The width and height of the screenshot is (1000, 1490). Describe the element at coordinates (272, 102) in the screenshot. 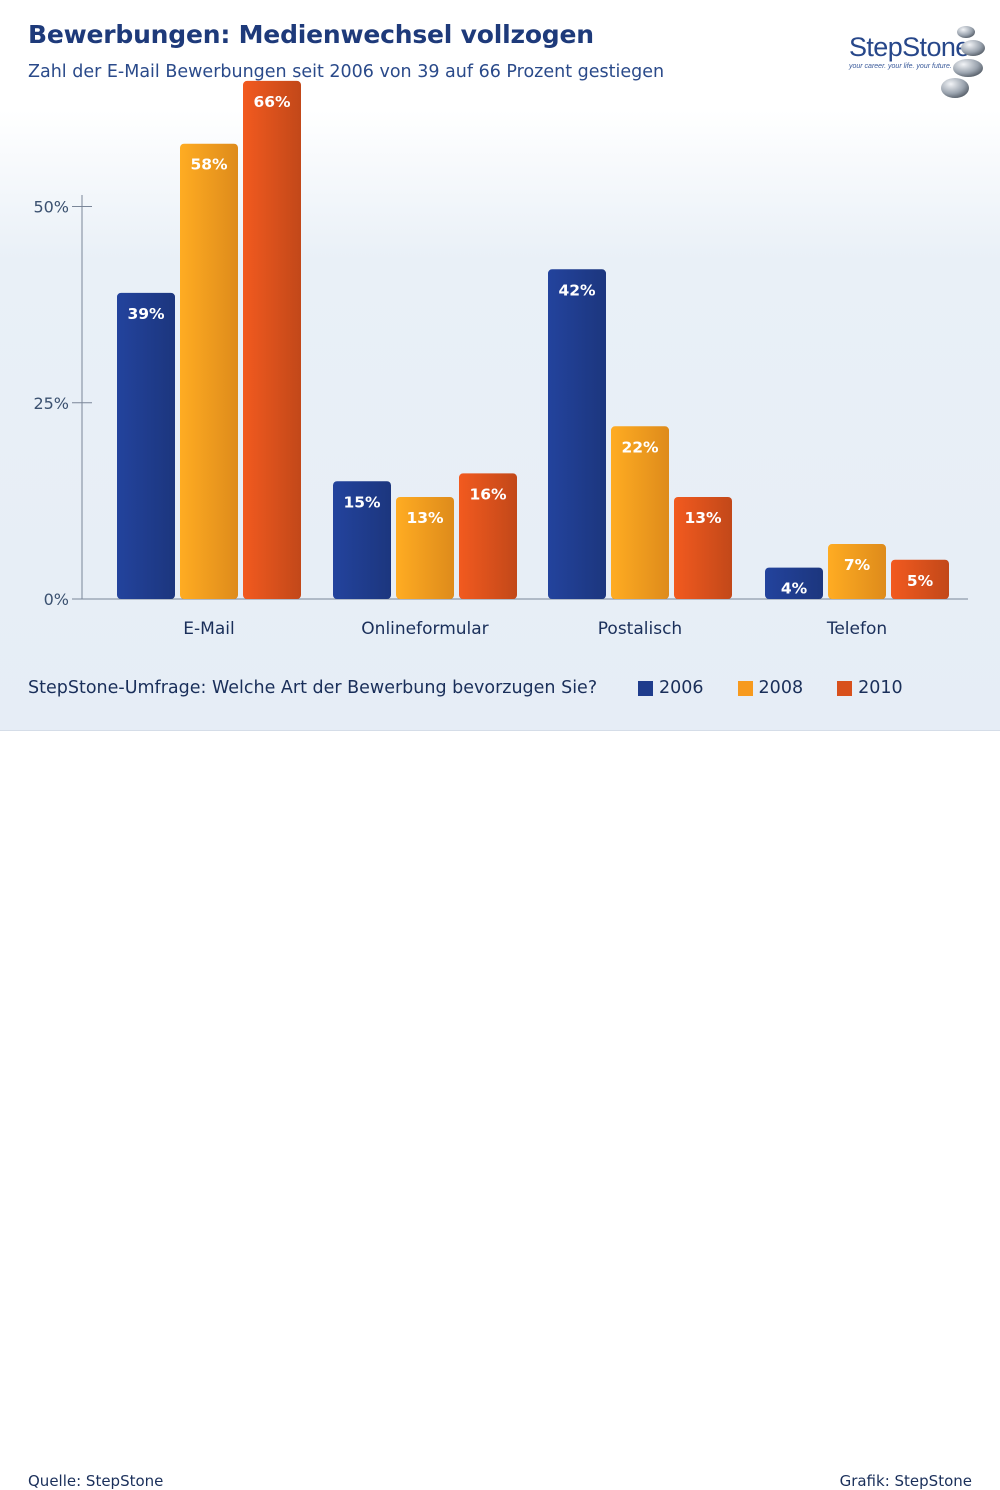

I see `data-label: 66%` at that location.